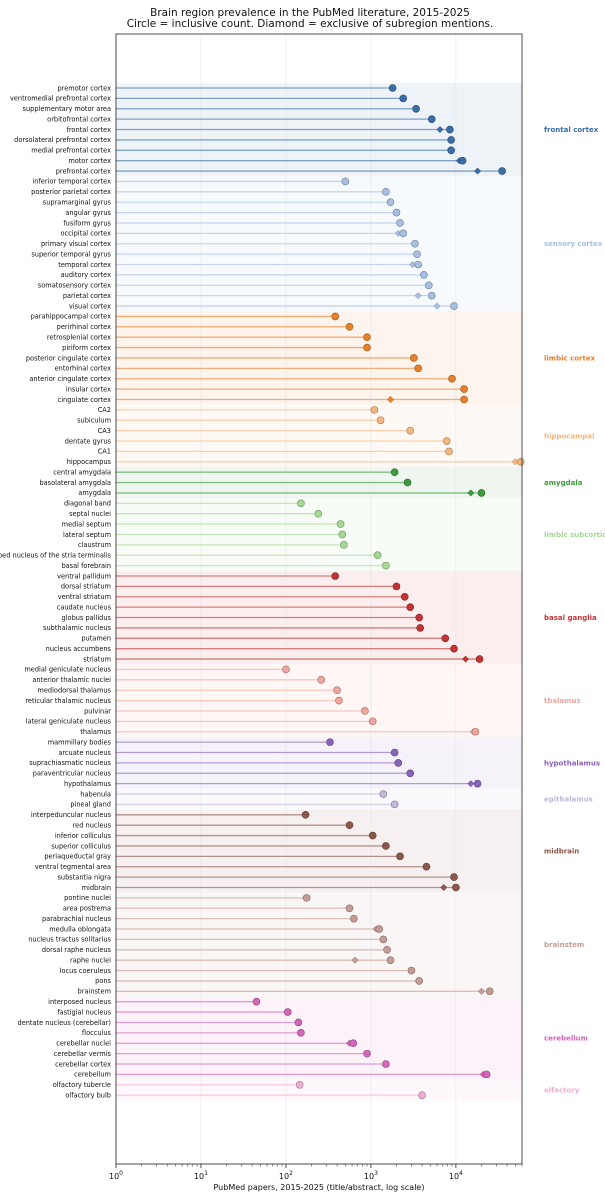 The image size is (605, 1200). Describe the element at coordinates (73, 867) in the screenshot. I see `region-label: ventral tegmental area` at that location.